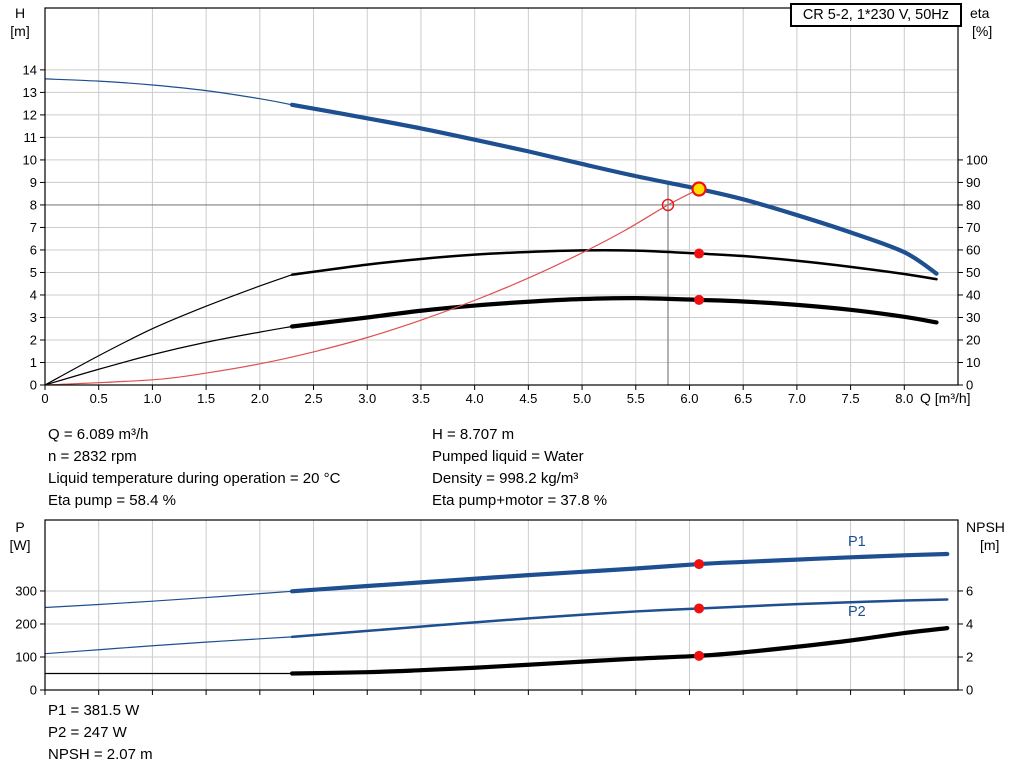 The width and height of the screenshot is (1024, 781). Describe the element at coordinates (699, 299) in the screenshot. I see `marker-eta-pump-motor-point` at that location.